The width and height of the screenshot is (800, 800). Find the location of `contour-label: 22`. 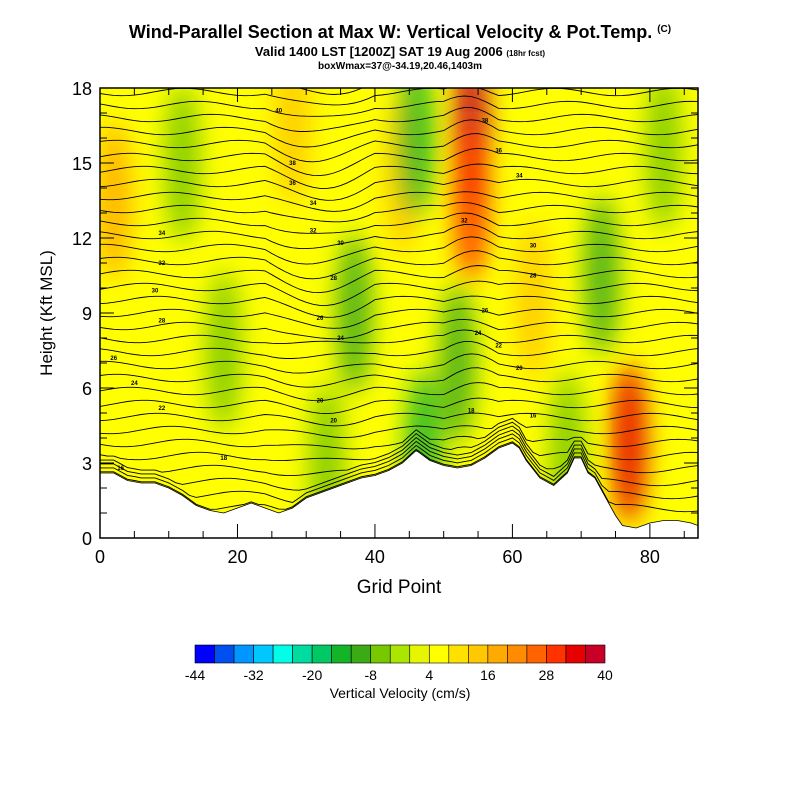

contour-label: 22 is located at coordinates (162, 409).